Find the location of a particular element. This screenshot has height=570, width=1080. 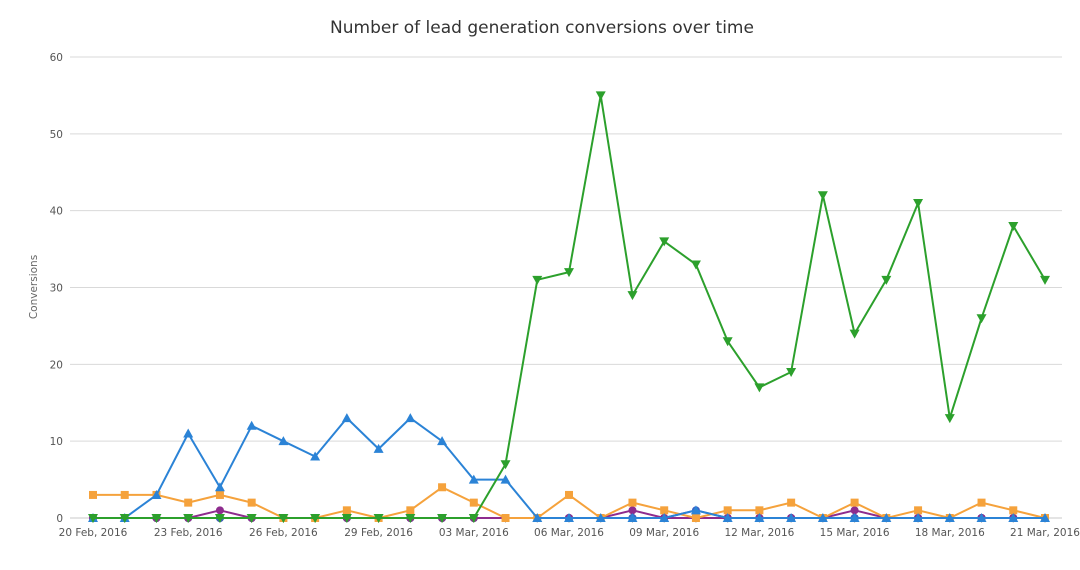

x-tick-label: 15 Mar, 2016 is located at coordinates (855, 533).